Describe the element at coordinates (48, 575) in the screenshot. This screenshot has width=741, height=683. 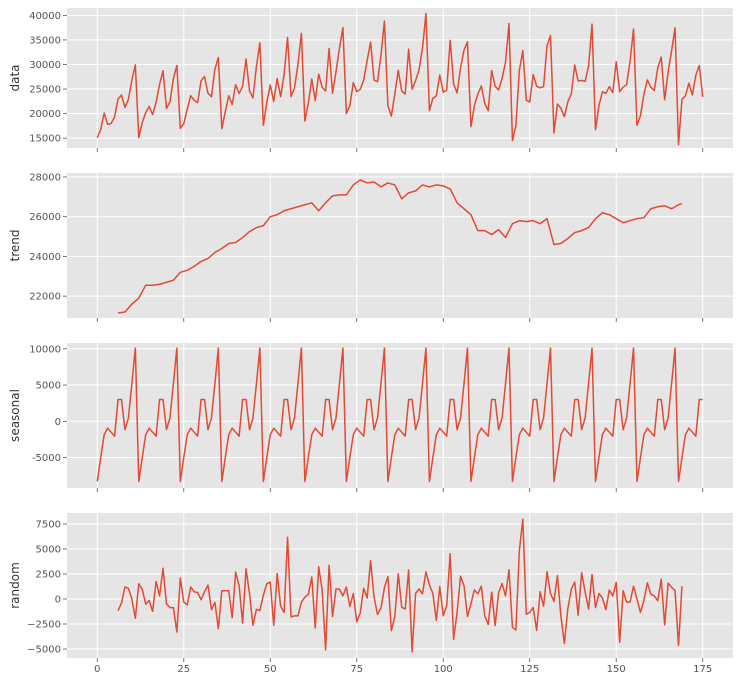
I see `y-tick-label: 2500` at that location.